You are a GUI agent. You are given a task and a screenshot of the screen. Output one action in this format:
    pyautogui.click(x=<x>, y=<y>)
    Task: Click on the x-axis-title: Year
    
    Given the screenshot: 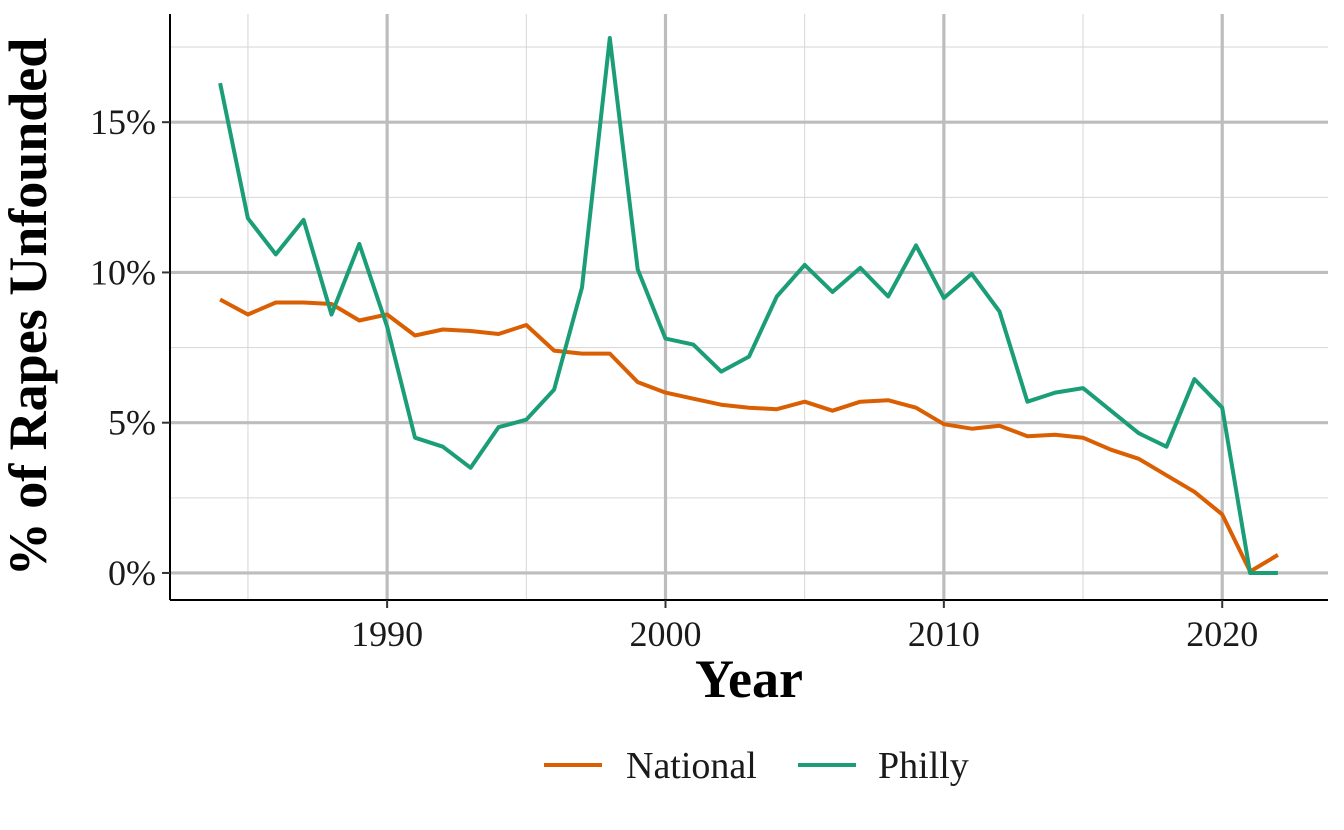 What is the action you would take?
    pyautogui.click(x=749, y=679)
    